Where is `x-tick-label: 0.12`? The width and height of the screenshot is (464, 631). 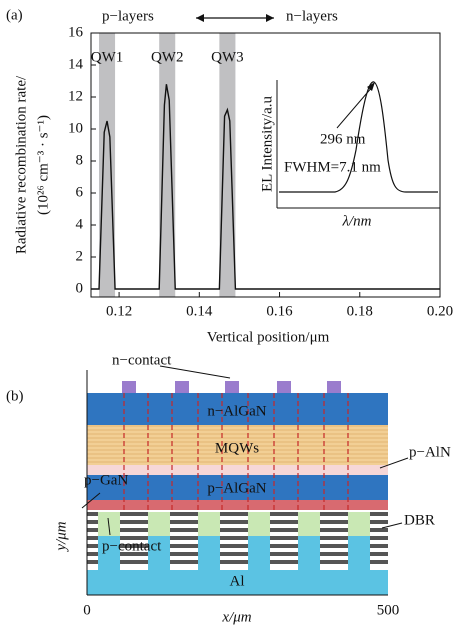 x-tick-label: 0.12 is located at coordinates (119, 311).